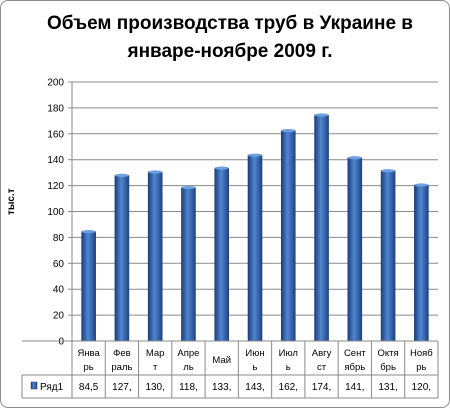 The height and width of the screenshot is (408, 450). I want to click on data-label: 118,, so click(188, 387).